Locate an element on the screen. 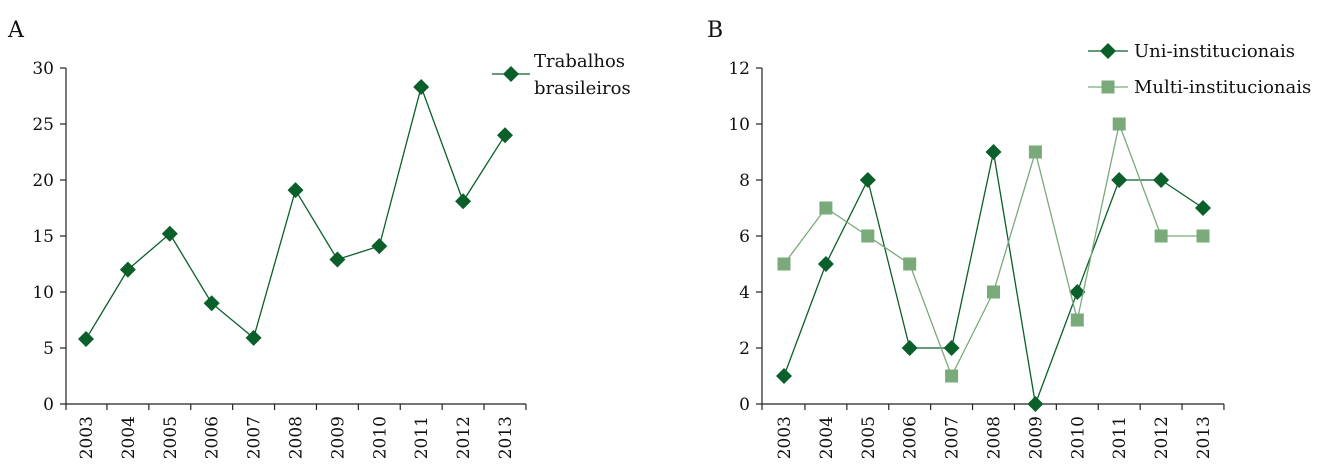 The image size is (1328, 465). y-tick-label: 2 is located at coordinates (744, 349).